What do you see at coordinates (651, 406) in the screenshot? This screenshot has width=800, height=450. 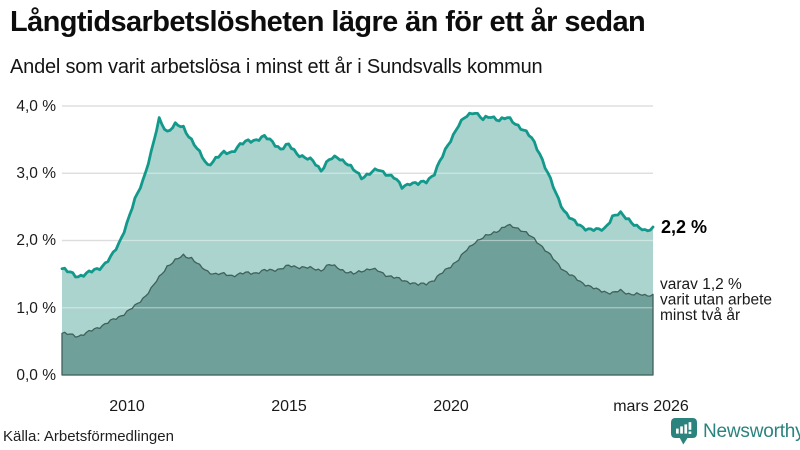 I see `x-tick-label: mars 2026` at bounding box center [651, 406].